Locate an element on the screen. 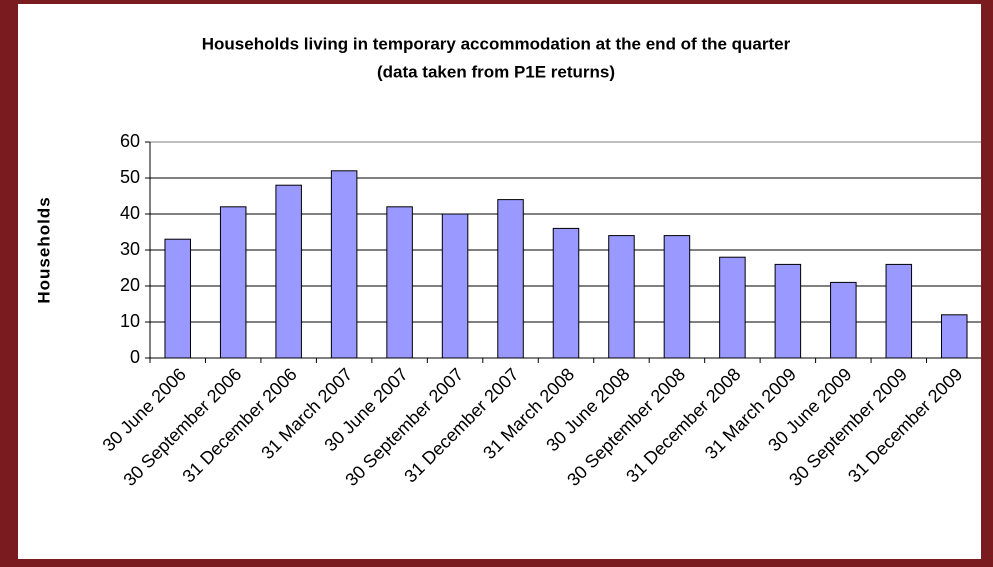 This screenshot has width=993, height=567. y-tick-label: 60 is located at coordinates (130, 141).